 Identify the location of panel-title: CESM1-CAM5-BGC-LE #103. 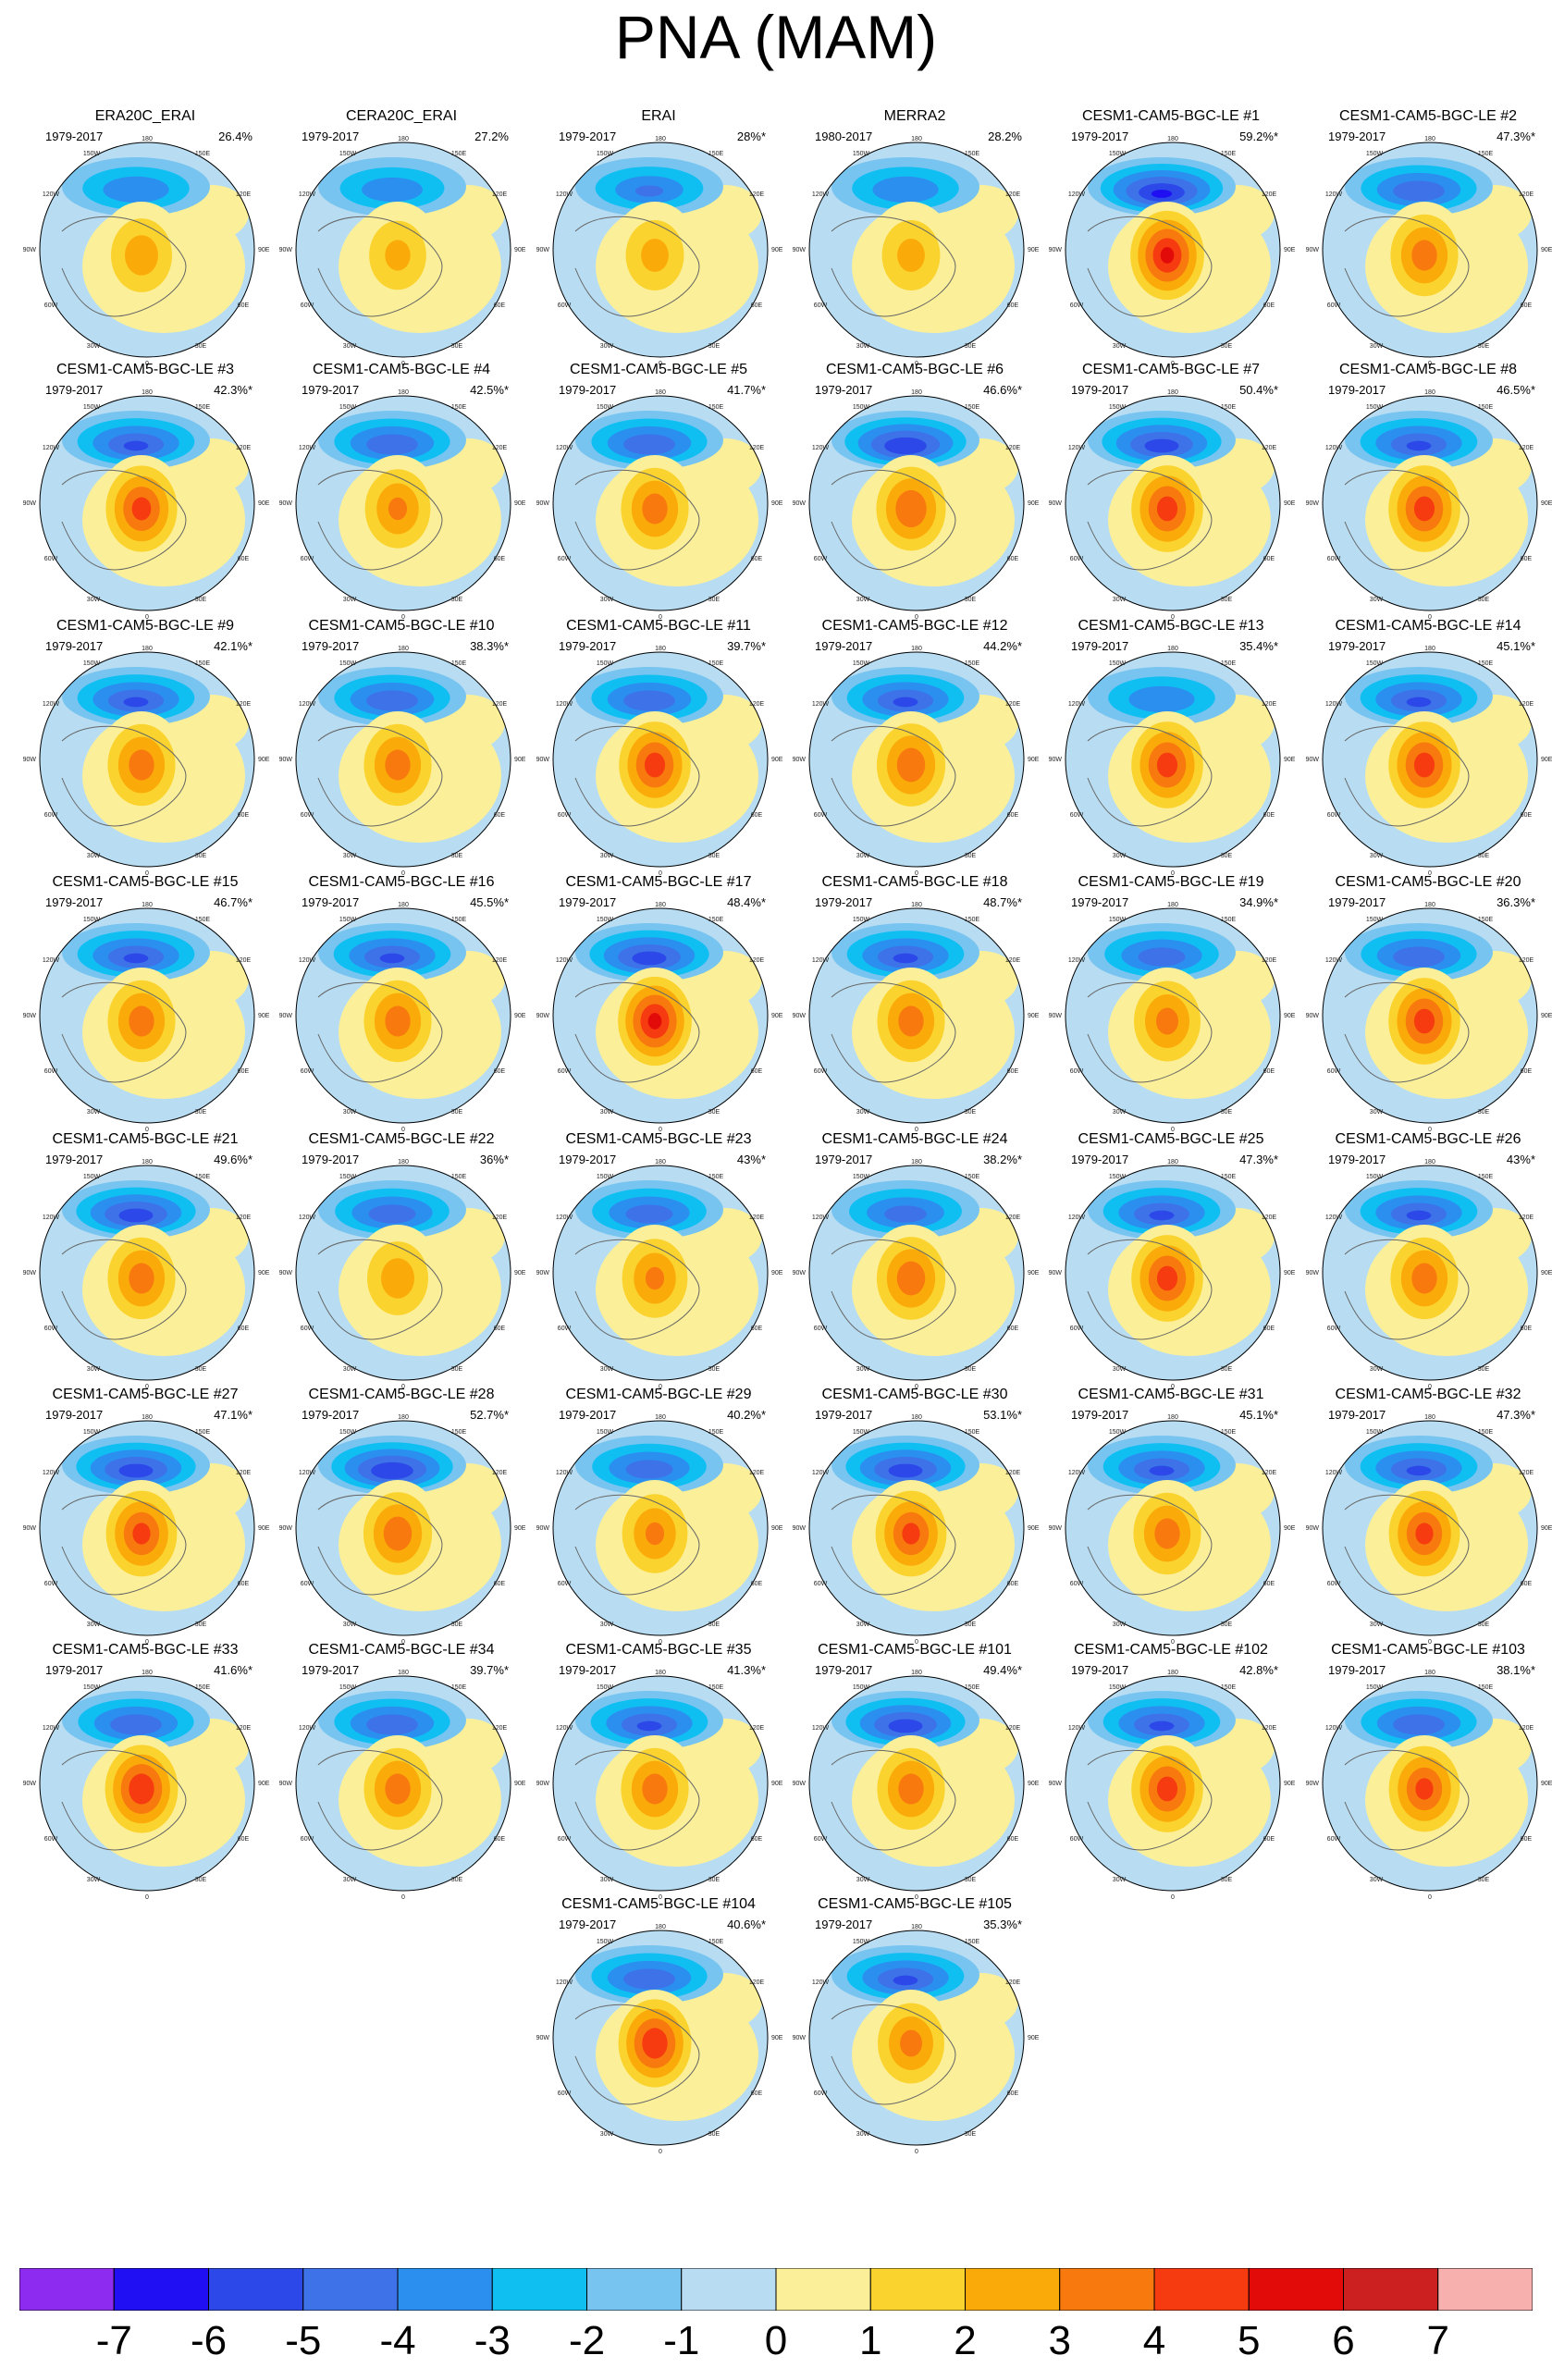
(1428, 1650).